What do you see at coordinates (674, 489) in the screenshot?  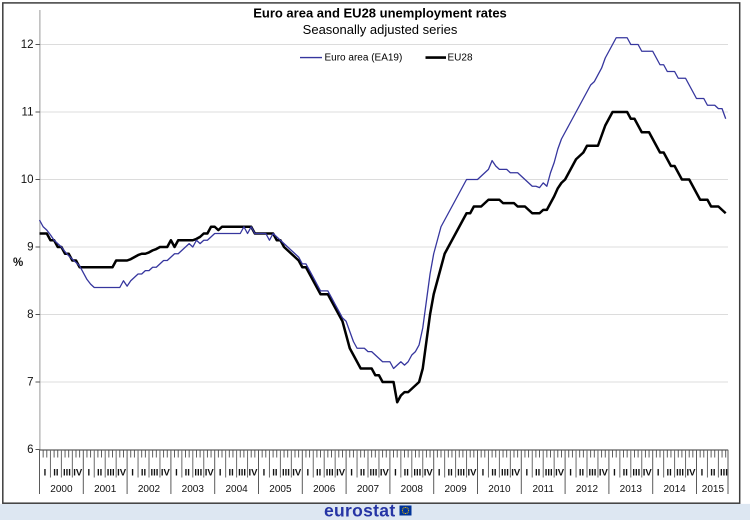 I see `svg-text: 2014` at bounding box center [674, 489].